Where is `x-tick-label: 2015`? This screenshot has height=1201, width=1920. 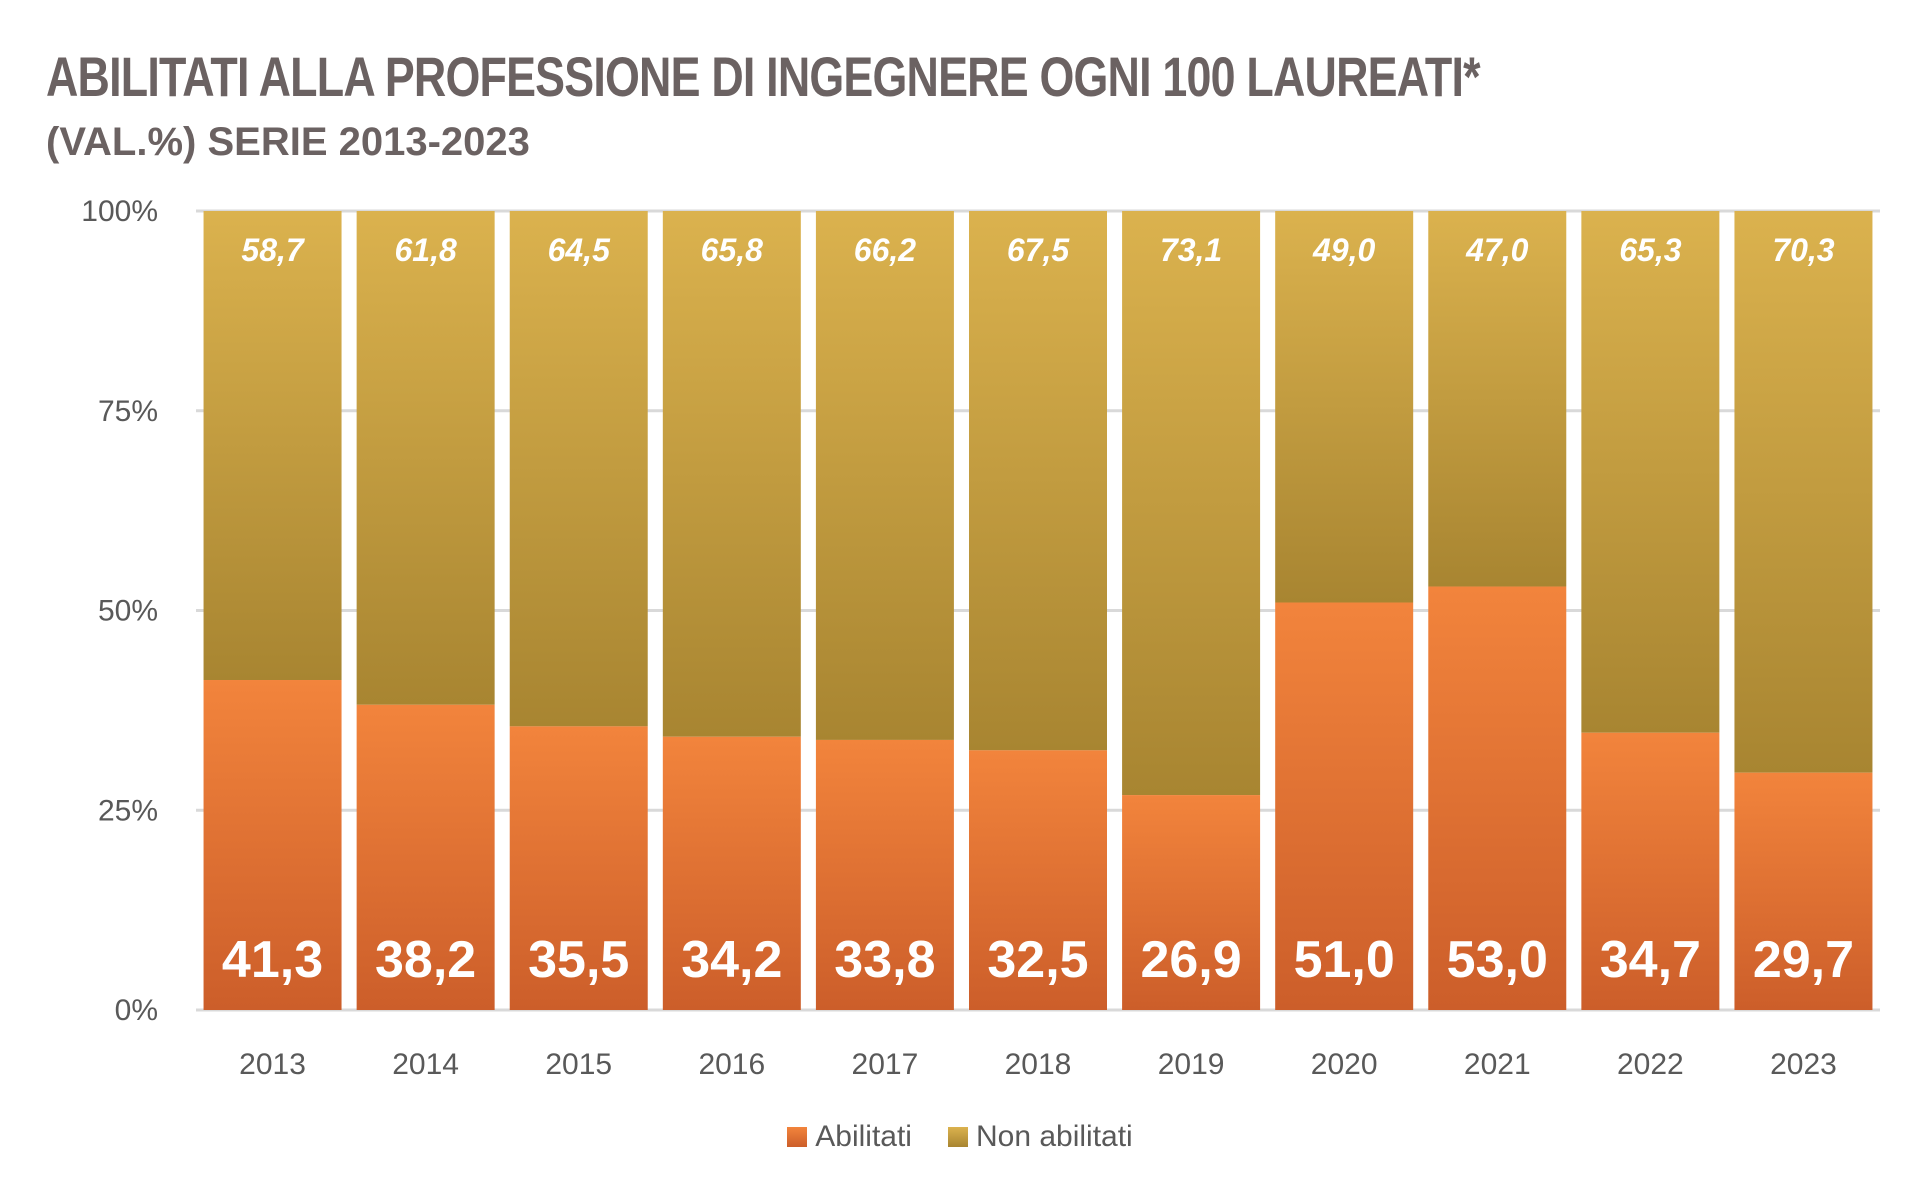
x-tick-label: 2015 is located at coordinates (578, 1064).